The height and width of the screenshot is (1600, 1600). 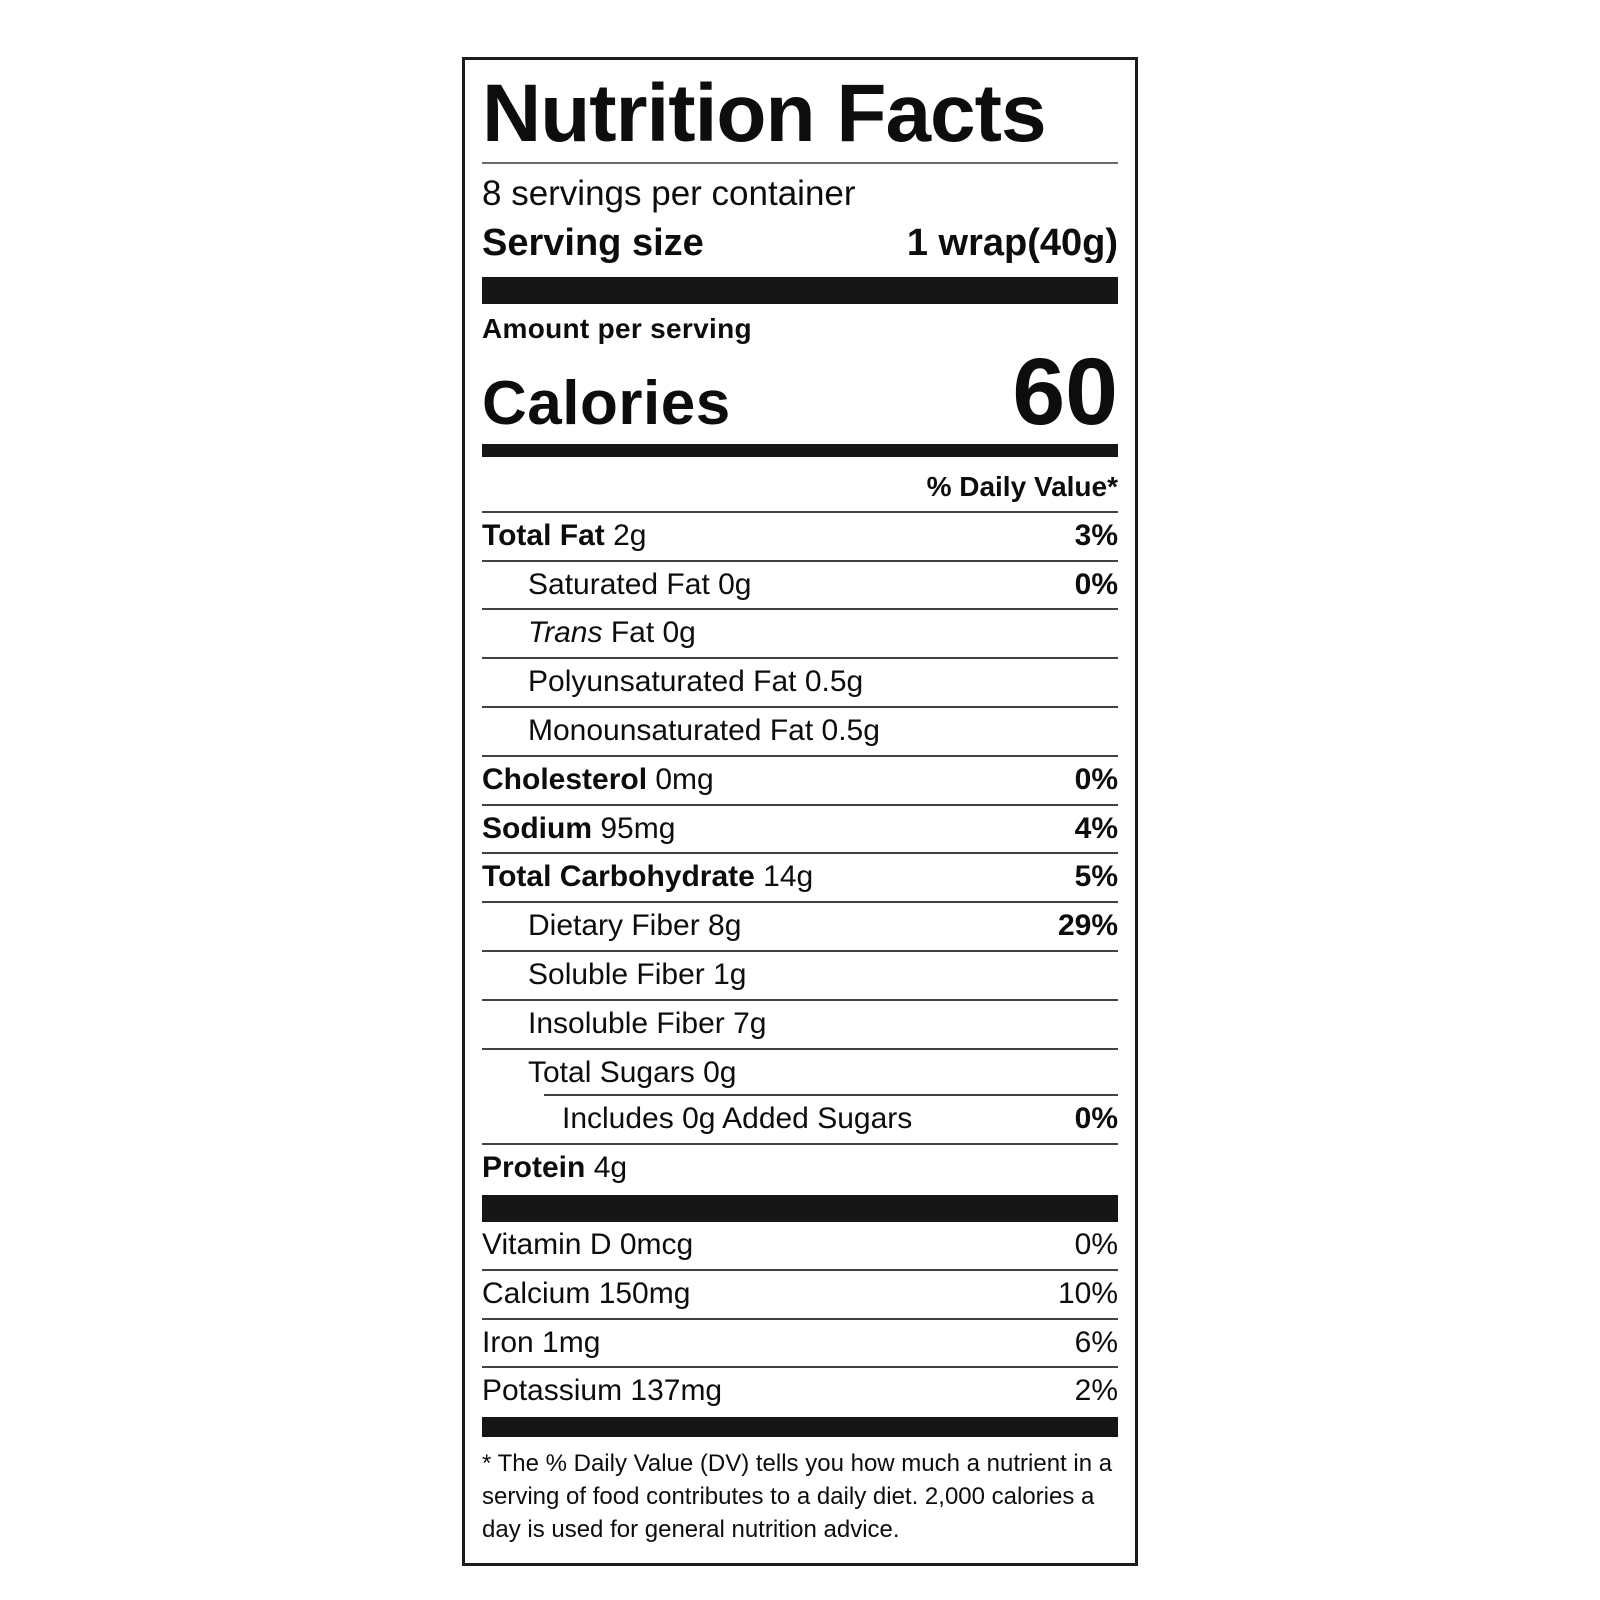 What do you see at coordinates (737, 1119) in the screenshot?
I see `nutrient-name: Includes 0g Added Sugars` at bounding box center [737, 1119].